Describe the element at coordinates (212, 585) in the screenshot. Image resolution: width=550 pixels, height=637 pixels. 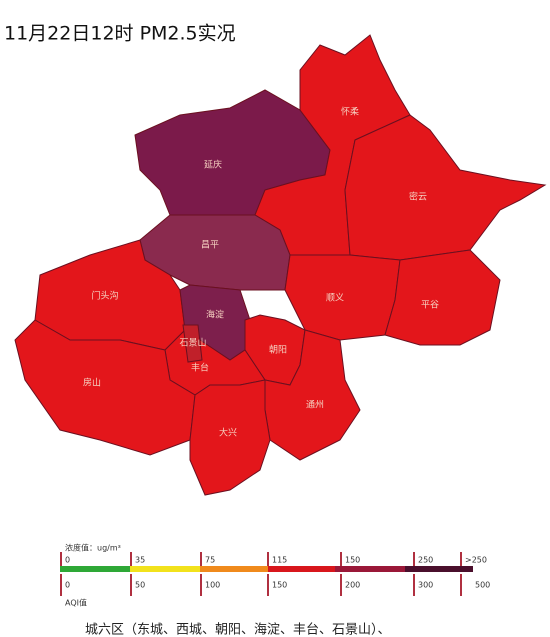
I see `legend-tick-label: 100` at that location.